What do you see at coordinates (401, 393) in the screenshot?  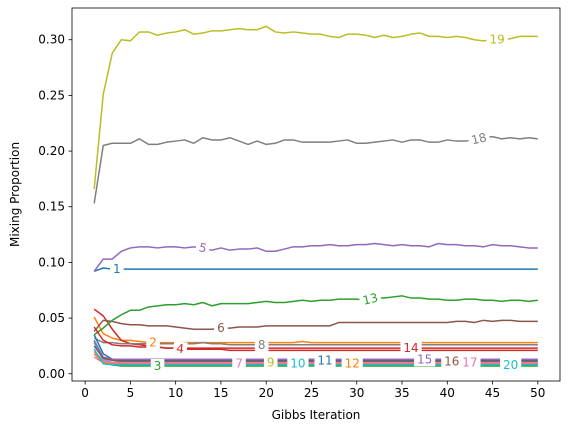 I see `x-tick-label-35: 35` at bounding box center [401, 393].